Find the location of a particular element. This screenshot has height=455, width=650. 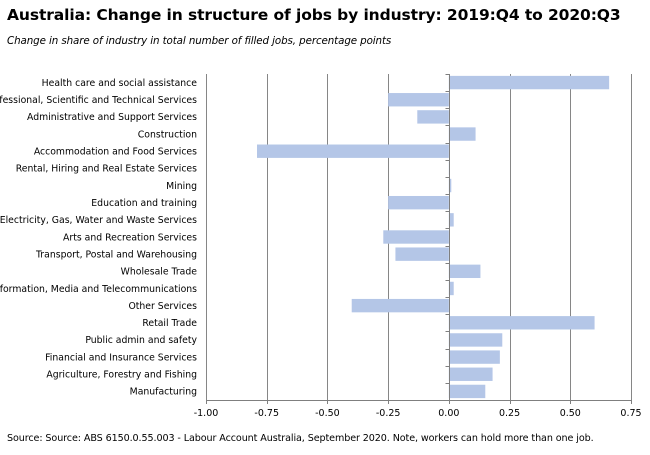

x-tick-label: 0.25 is located at coordinates (509, 413).